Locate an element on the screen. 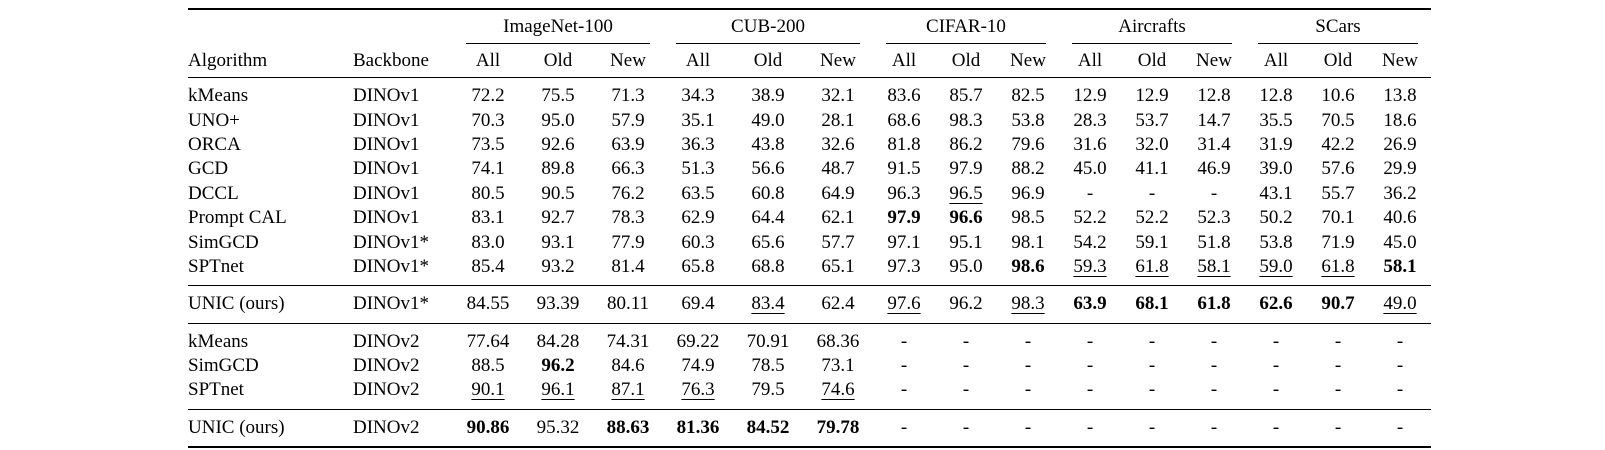 Image resolution: width=1605 pixels, height=450 pixels. value-cell: 86.2 is located at coordinates (966, 144).